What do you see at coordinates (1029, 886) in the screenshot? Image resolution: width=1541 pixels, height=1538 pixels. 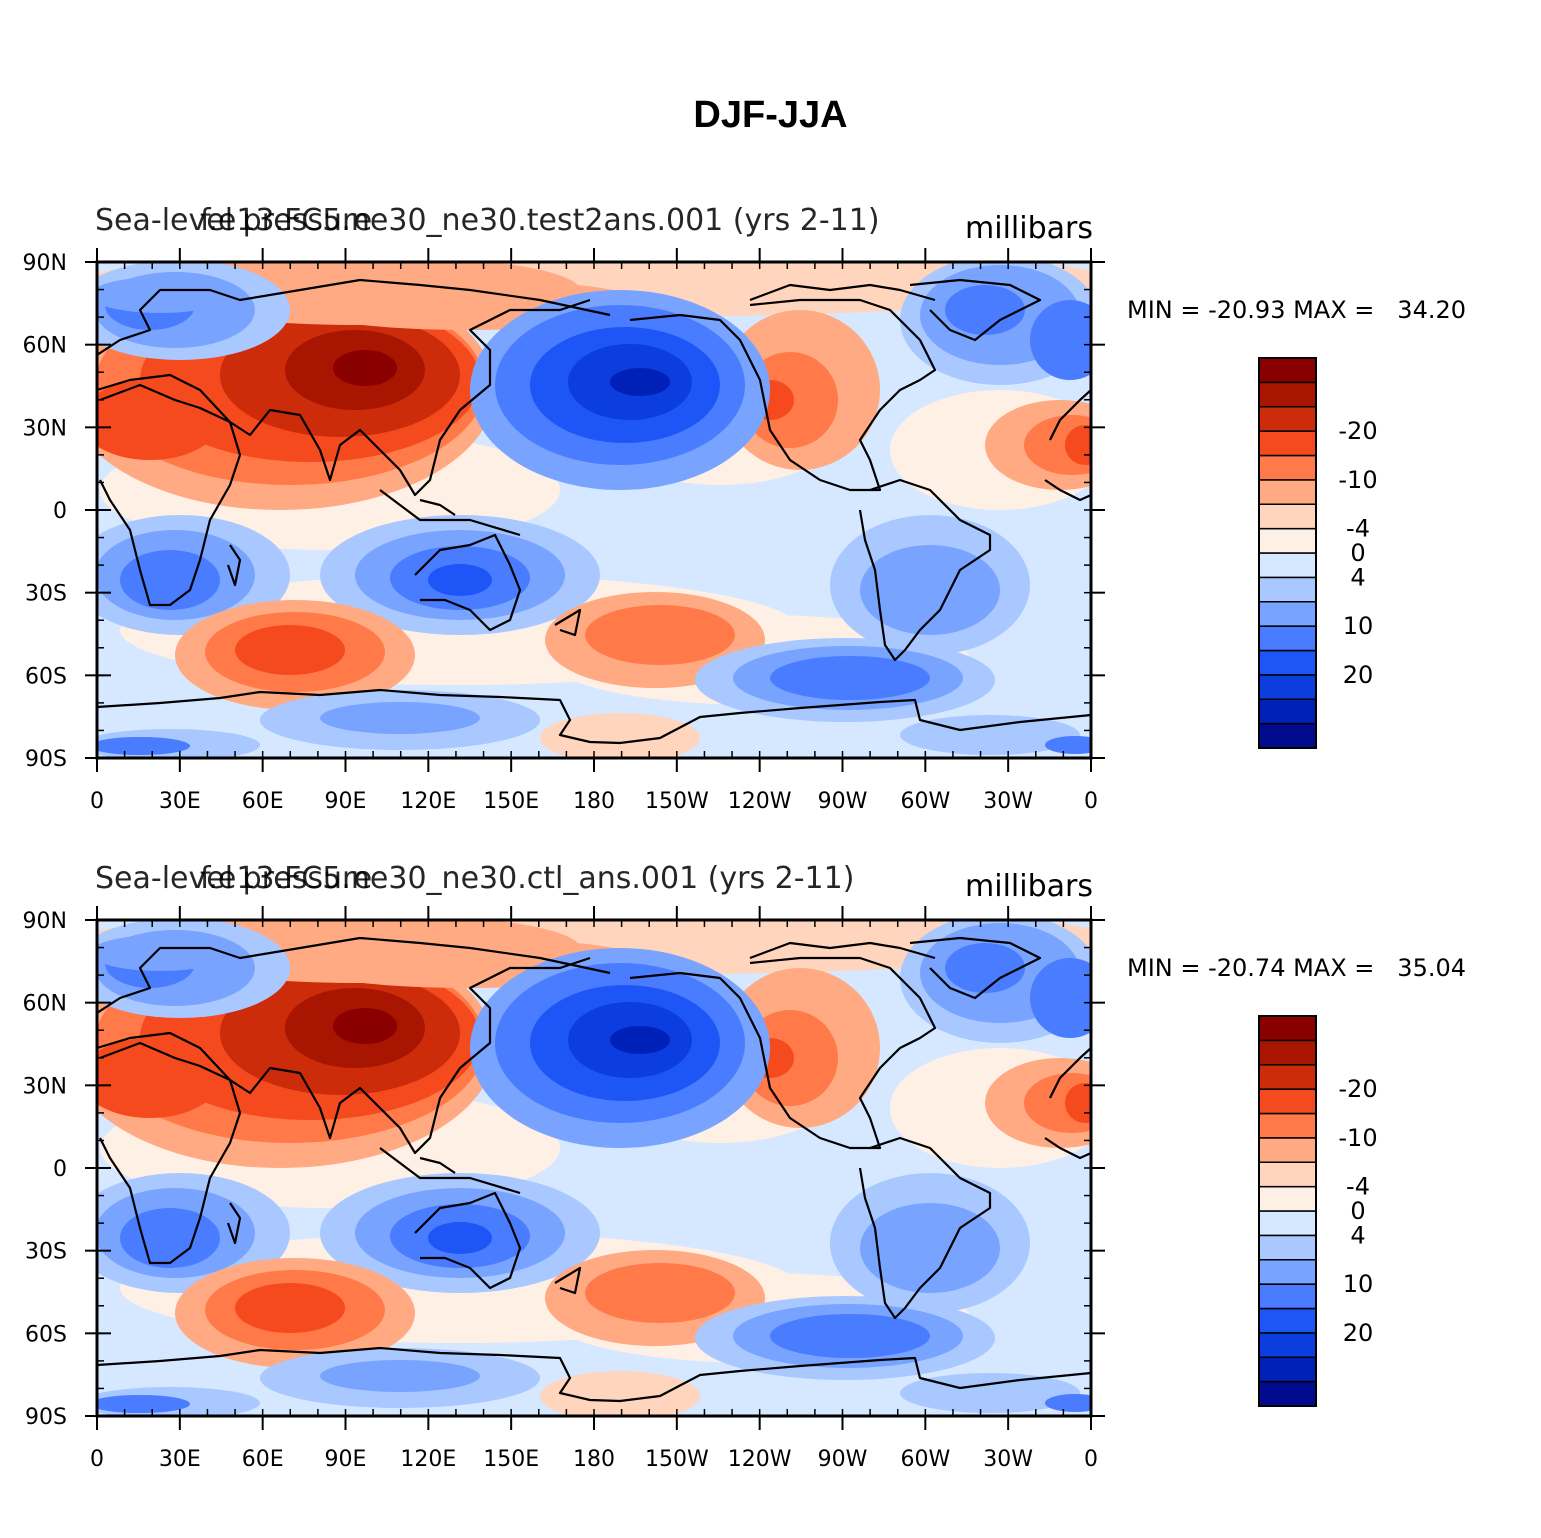 I see `panel-units: millibars` at bounding box center [1029, 886].